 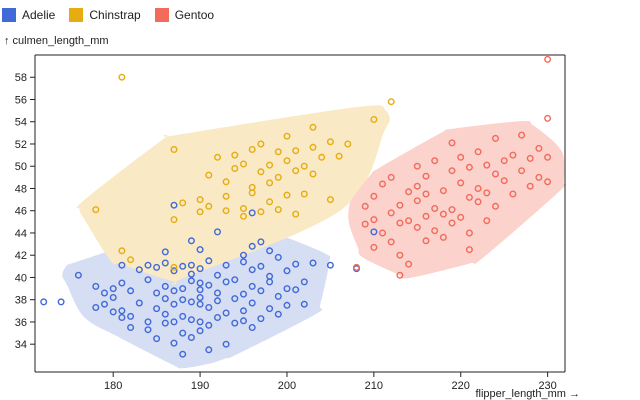 What do you see at coordinates (39, 15) in the screenshot?
I see `legend-label: Adelie` at bounding box center [39, 15].